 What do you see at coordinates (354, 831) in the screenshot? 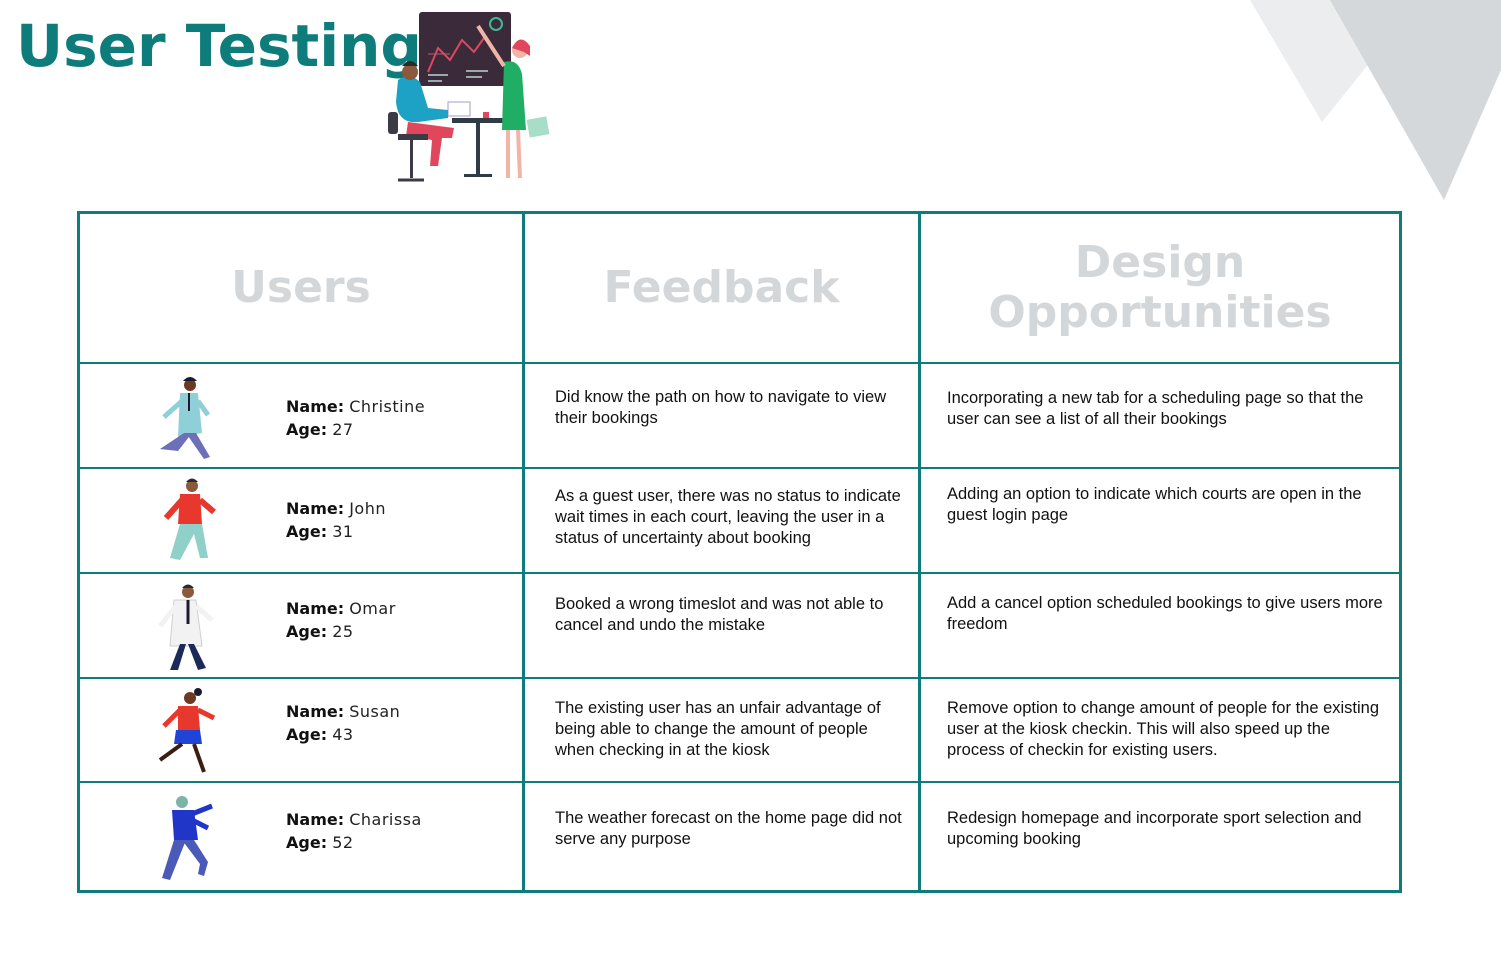
I see `user-info-charissa: Name: Charissa Age: 52` at bounding box center [354, 831].